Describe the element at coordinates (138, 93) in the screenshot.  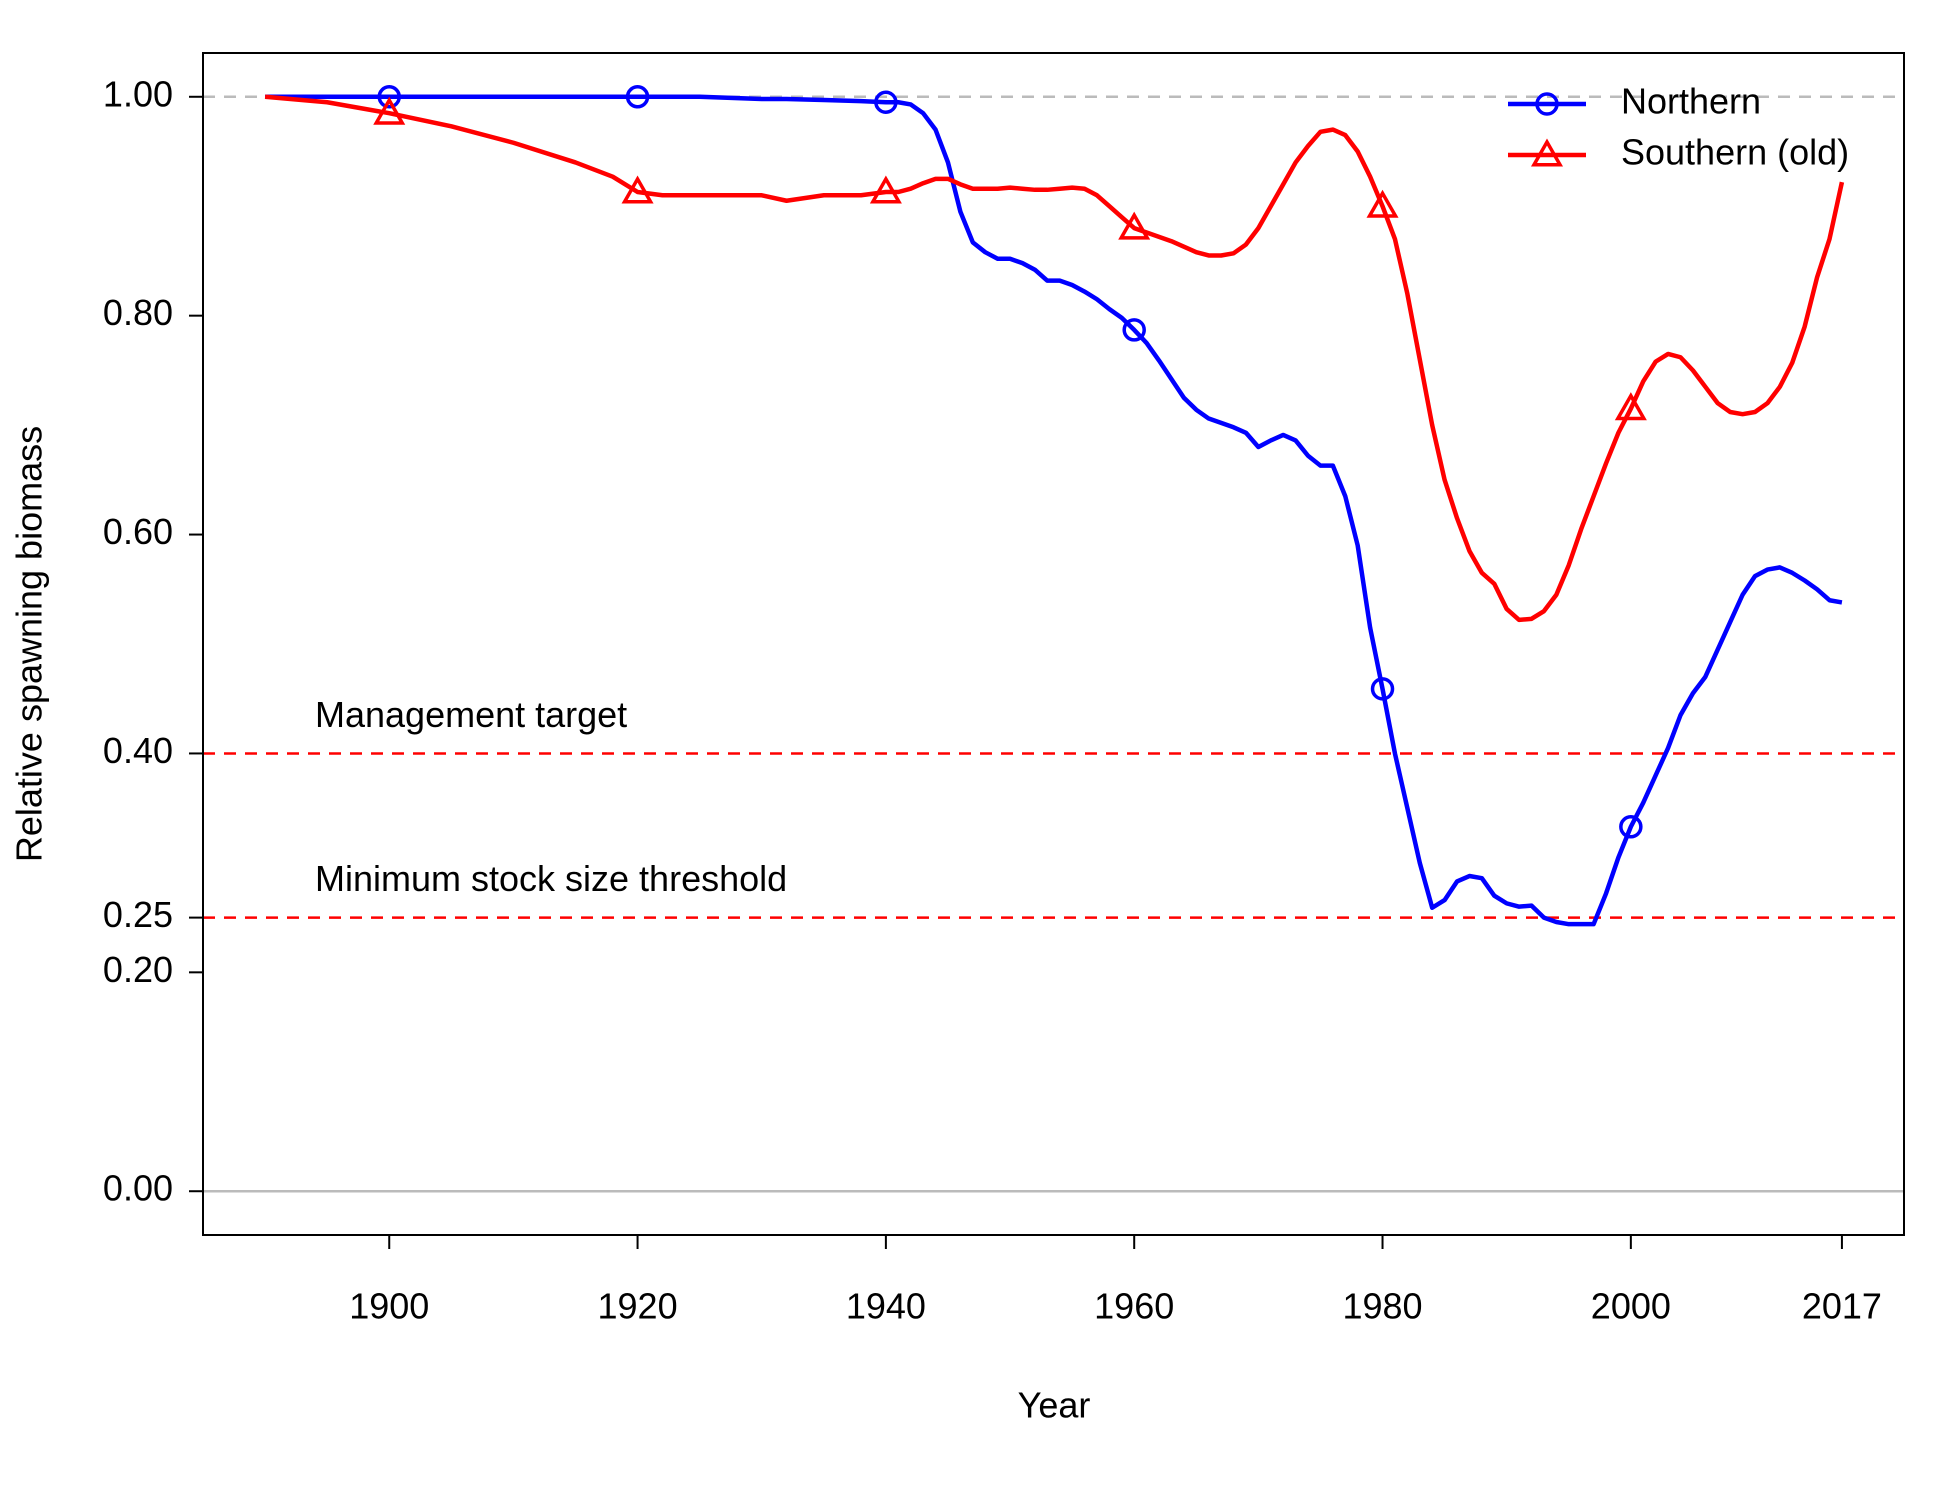
I see `y-tick-label: 1.00` at that location.